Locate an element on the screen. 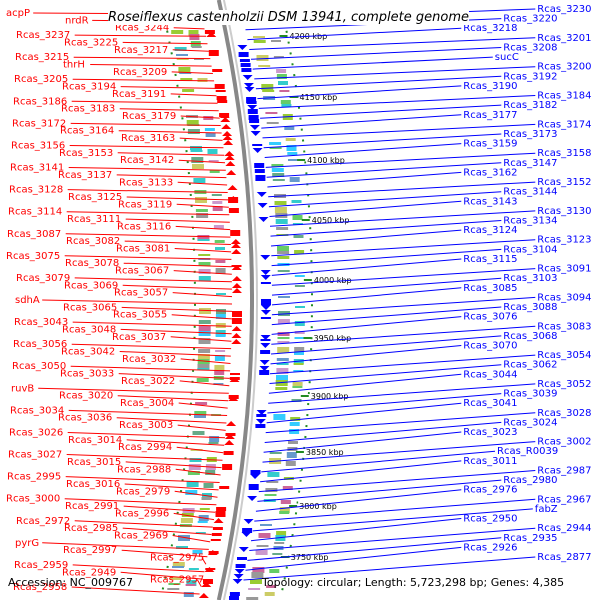 The height and width of the screenshot is (600, 600). gene-label: Rcas_3159 is located at coordinates (490, 144).